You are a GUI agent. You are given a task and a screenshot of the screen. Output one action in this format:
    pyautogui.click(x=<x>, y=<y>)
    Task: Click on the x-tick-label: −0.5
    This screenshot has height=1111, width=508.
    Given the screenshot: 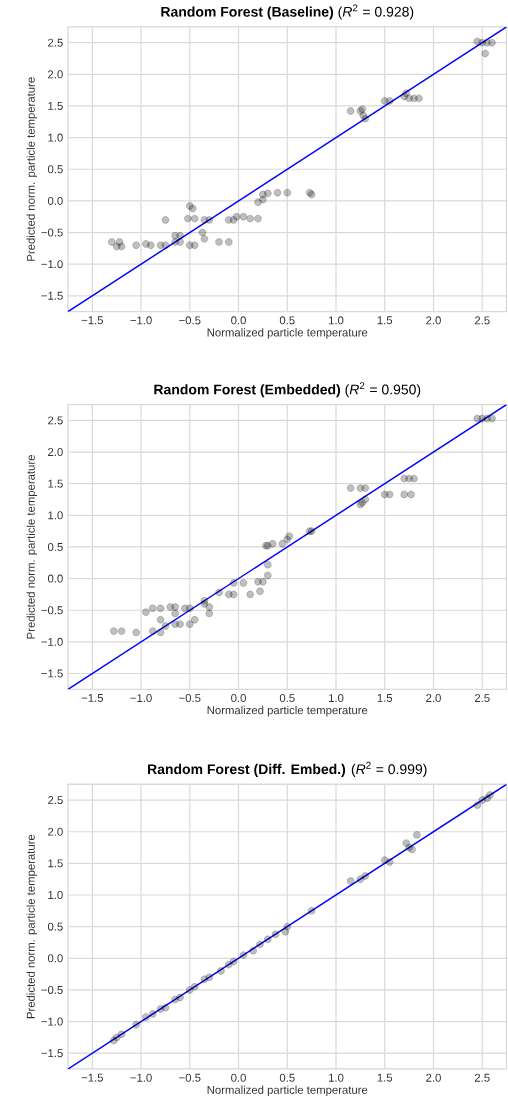 What is the action you would take?
    pyautogui.click(x=190, y=1077)
    